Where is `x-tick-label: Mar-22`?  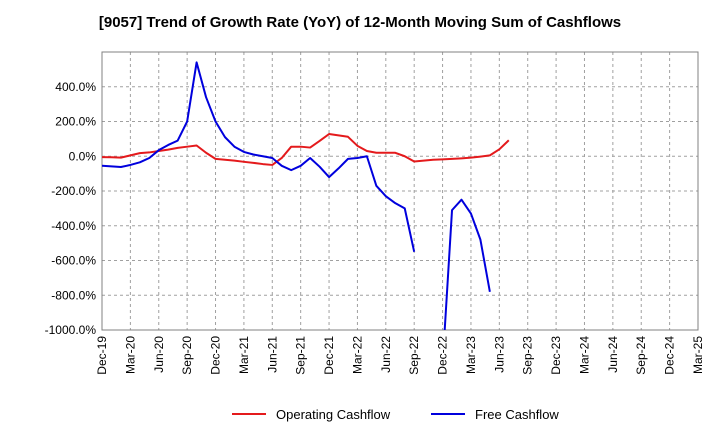 x-tick-label: Mar-22 is located at coordinates (357, 355).